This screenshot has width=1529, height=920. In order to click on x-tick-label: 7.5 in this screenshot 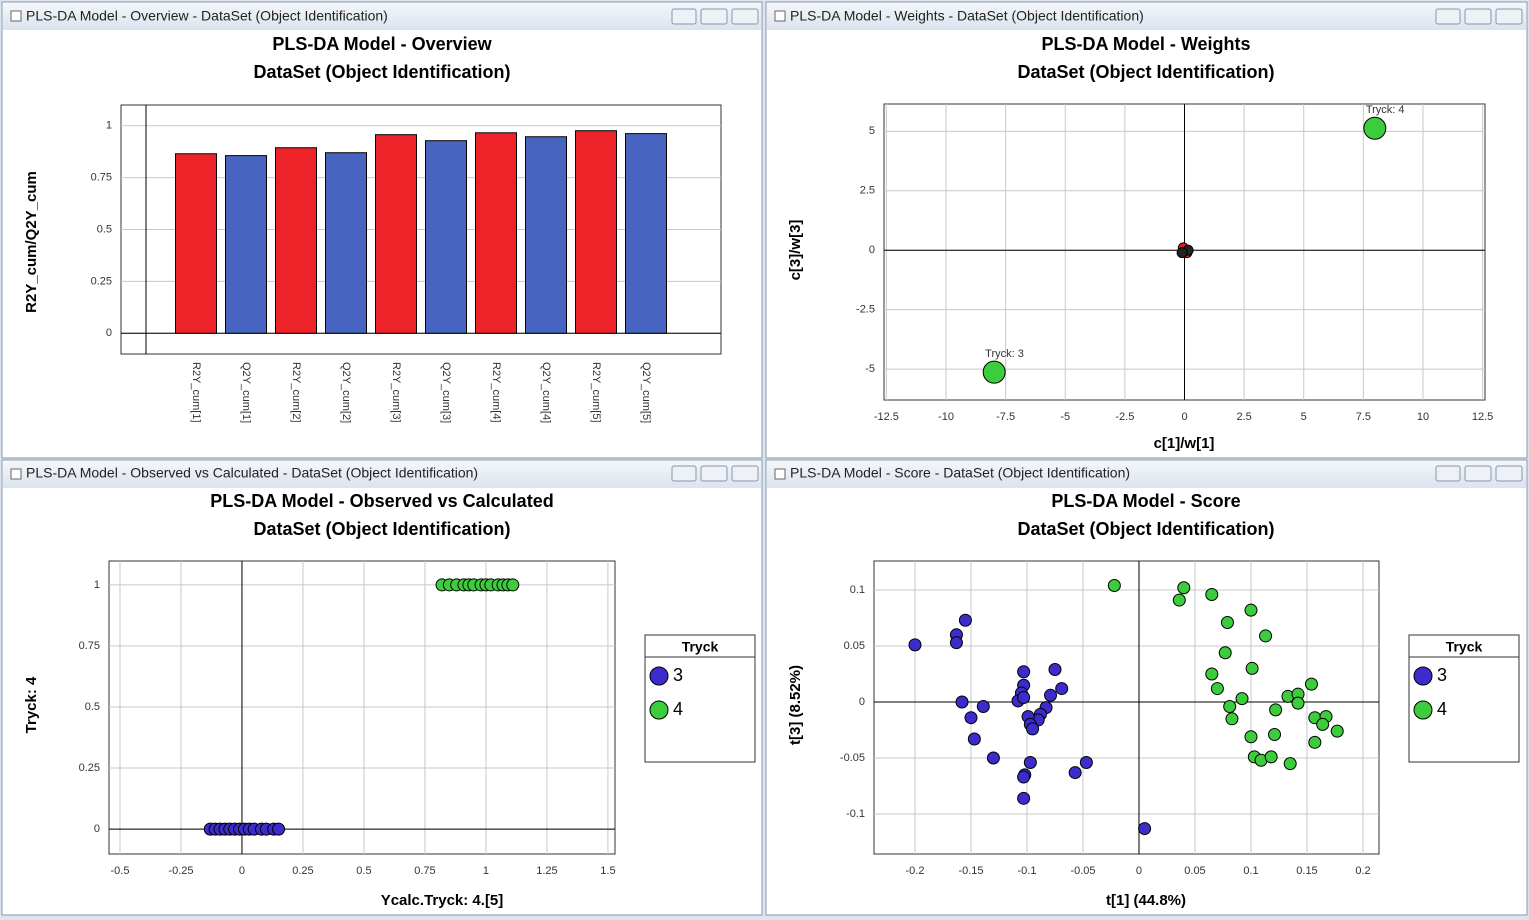, I will do `click(1363, 417)`.